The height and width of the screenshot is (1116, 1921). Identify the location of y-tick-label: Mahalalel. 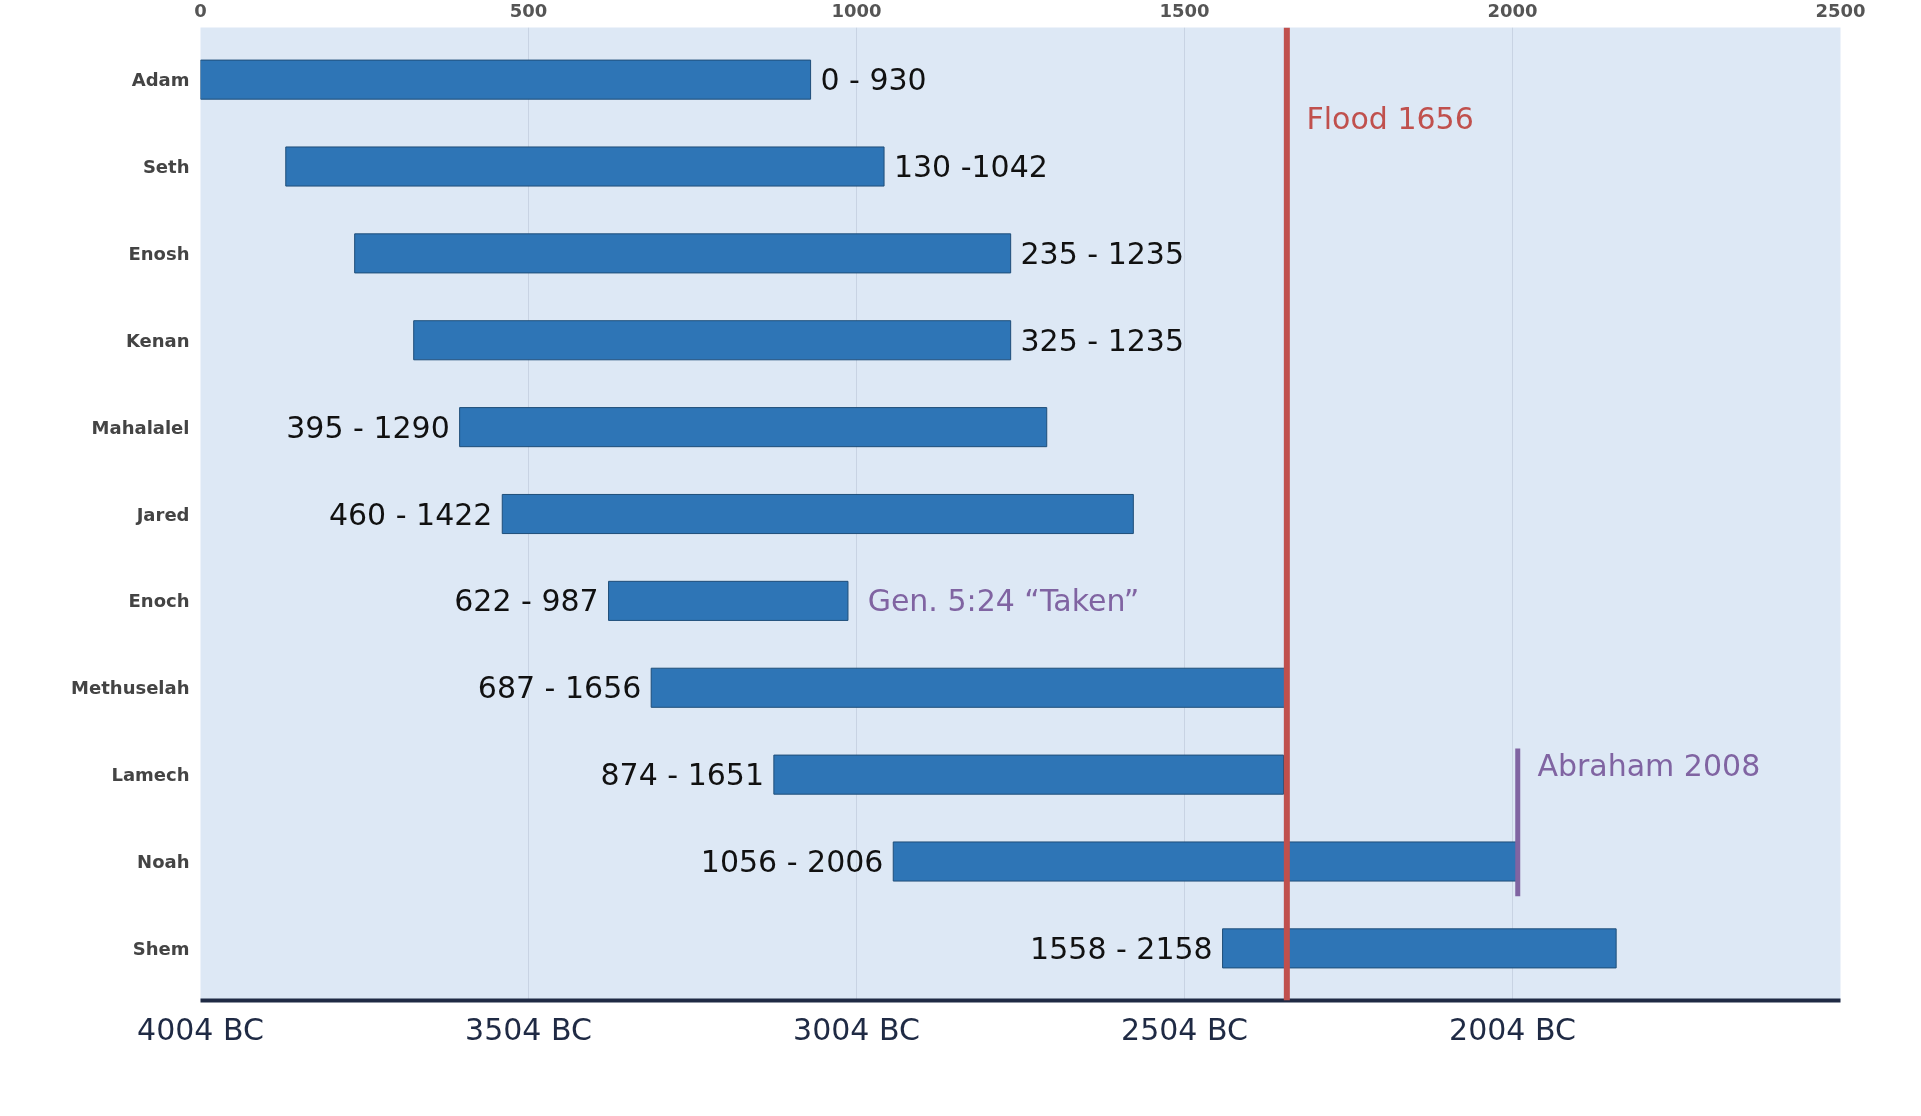
(140, 427).